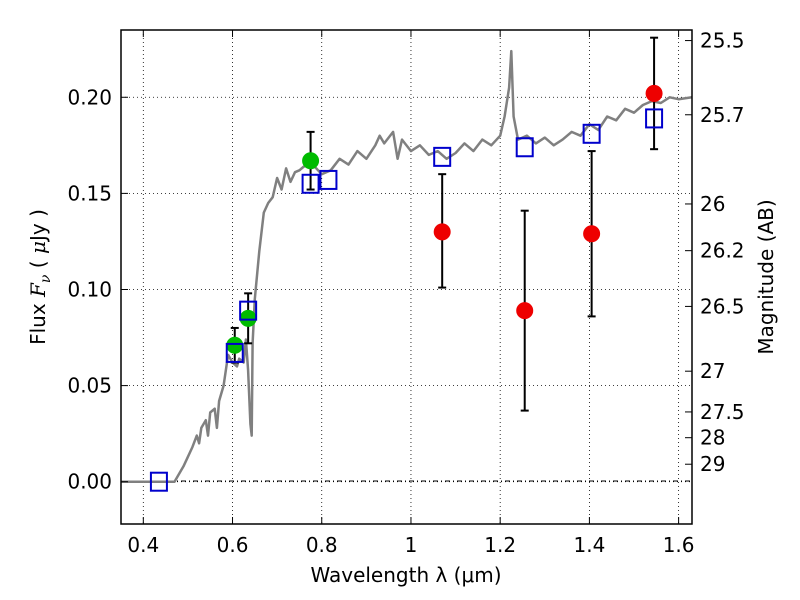 The image size is (800, 600). Describe the element at coordinates (712, 204) in the screenshot. I see `mag-tick-label: 26` at that location.